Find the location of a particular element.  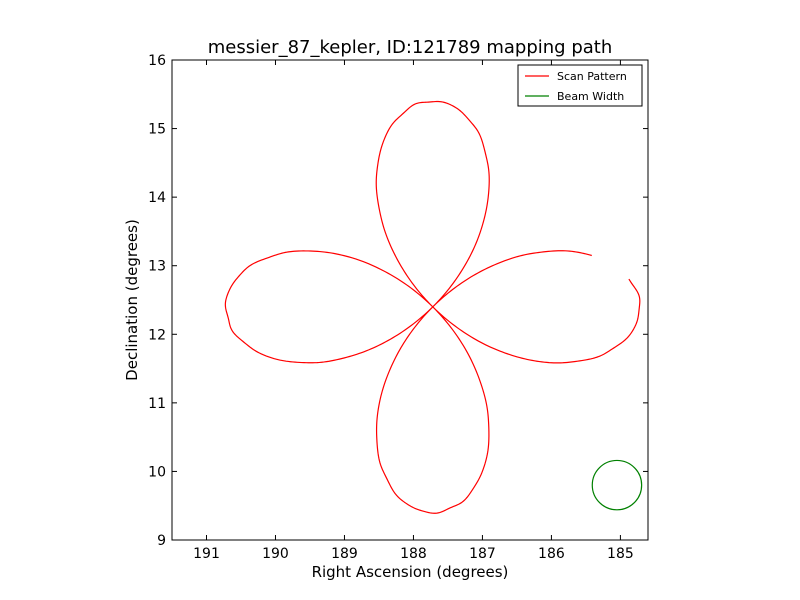

y-tick-label: 14 is located at coordinates (157, 198).